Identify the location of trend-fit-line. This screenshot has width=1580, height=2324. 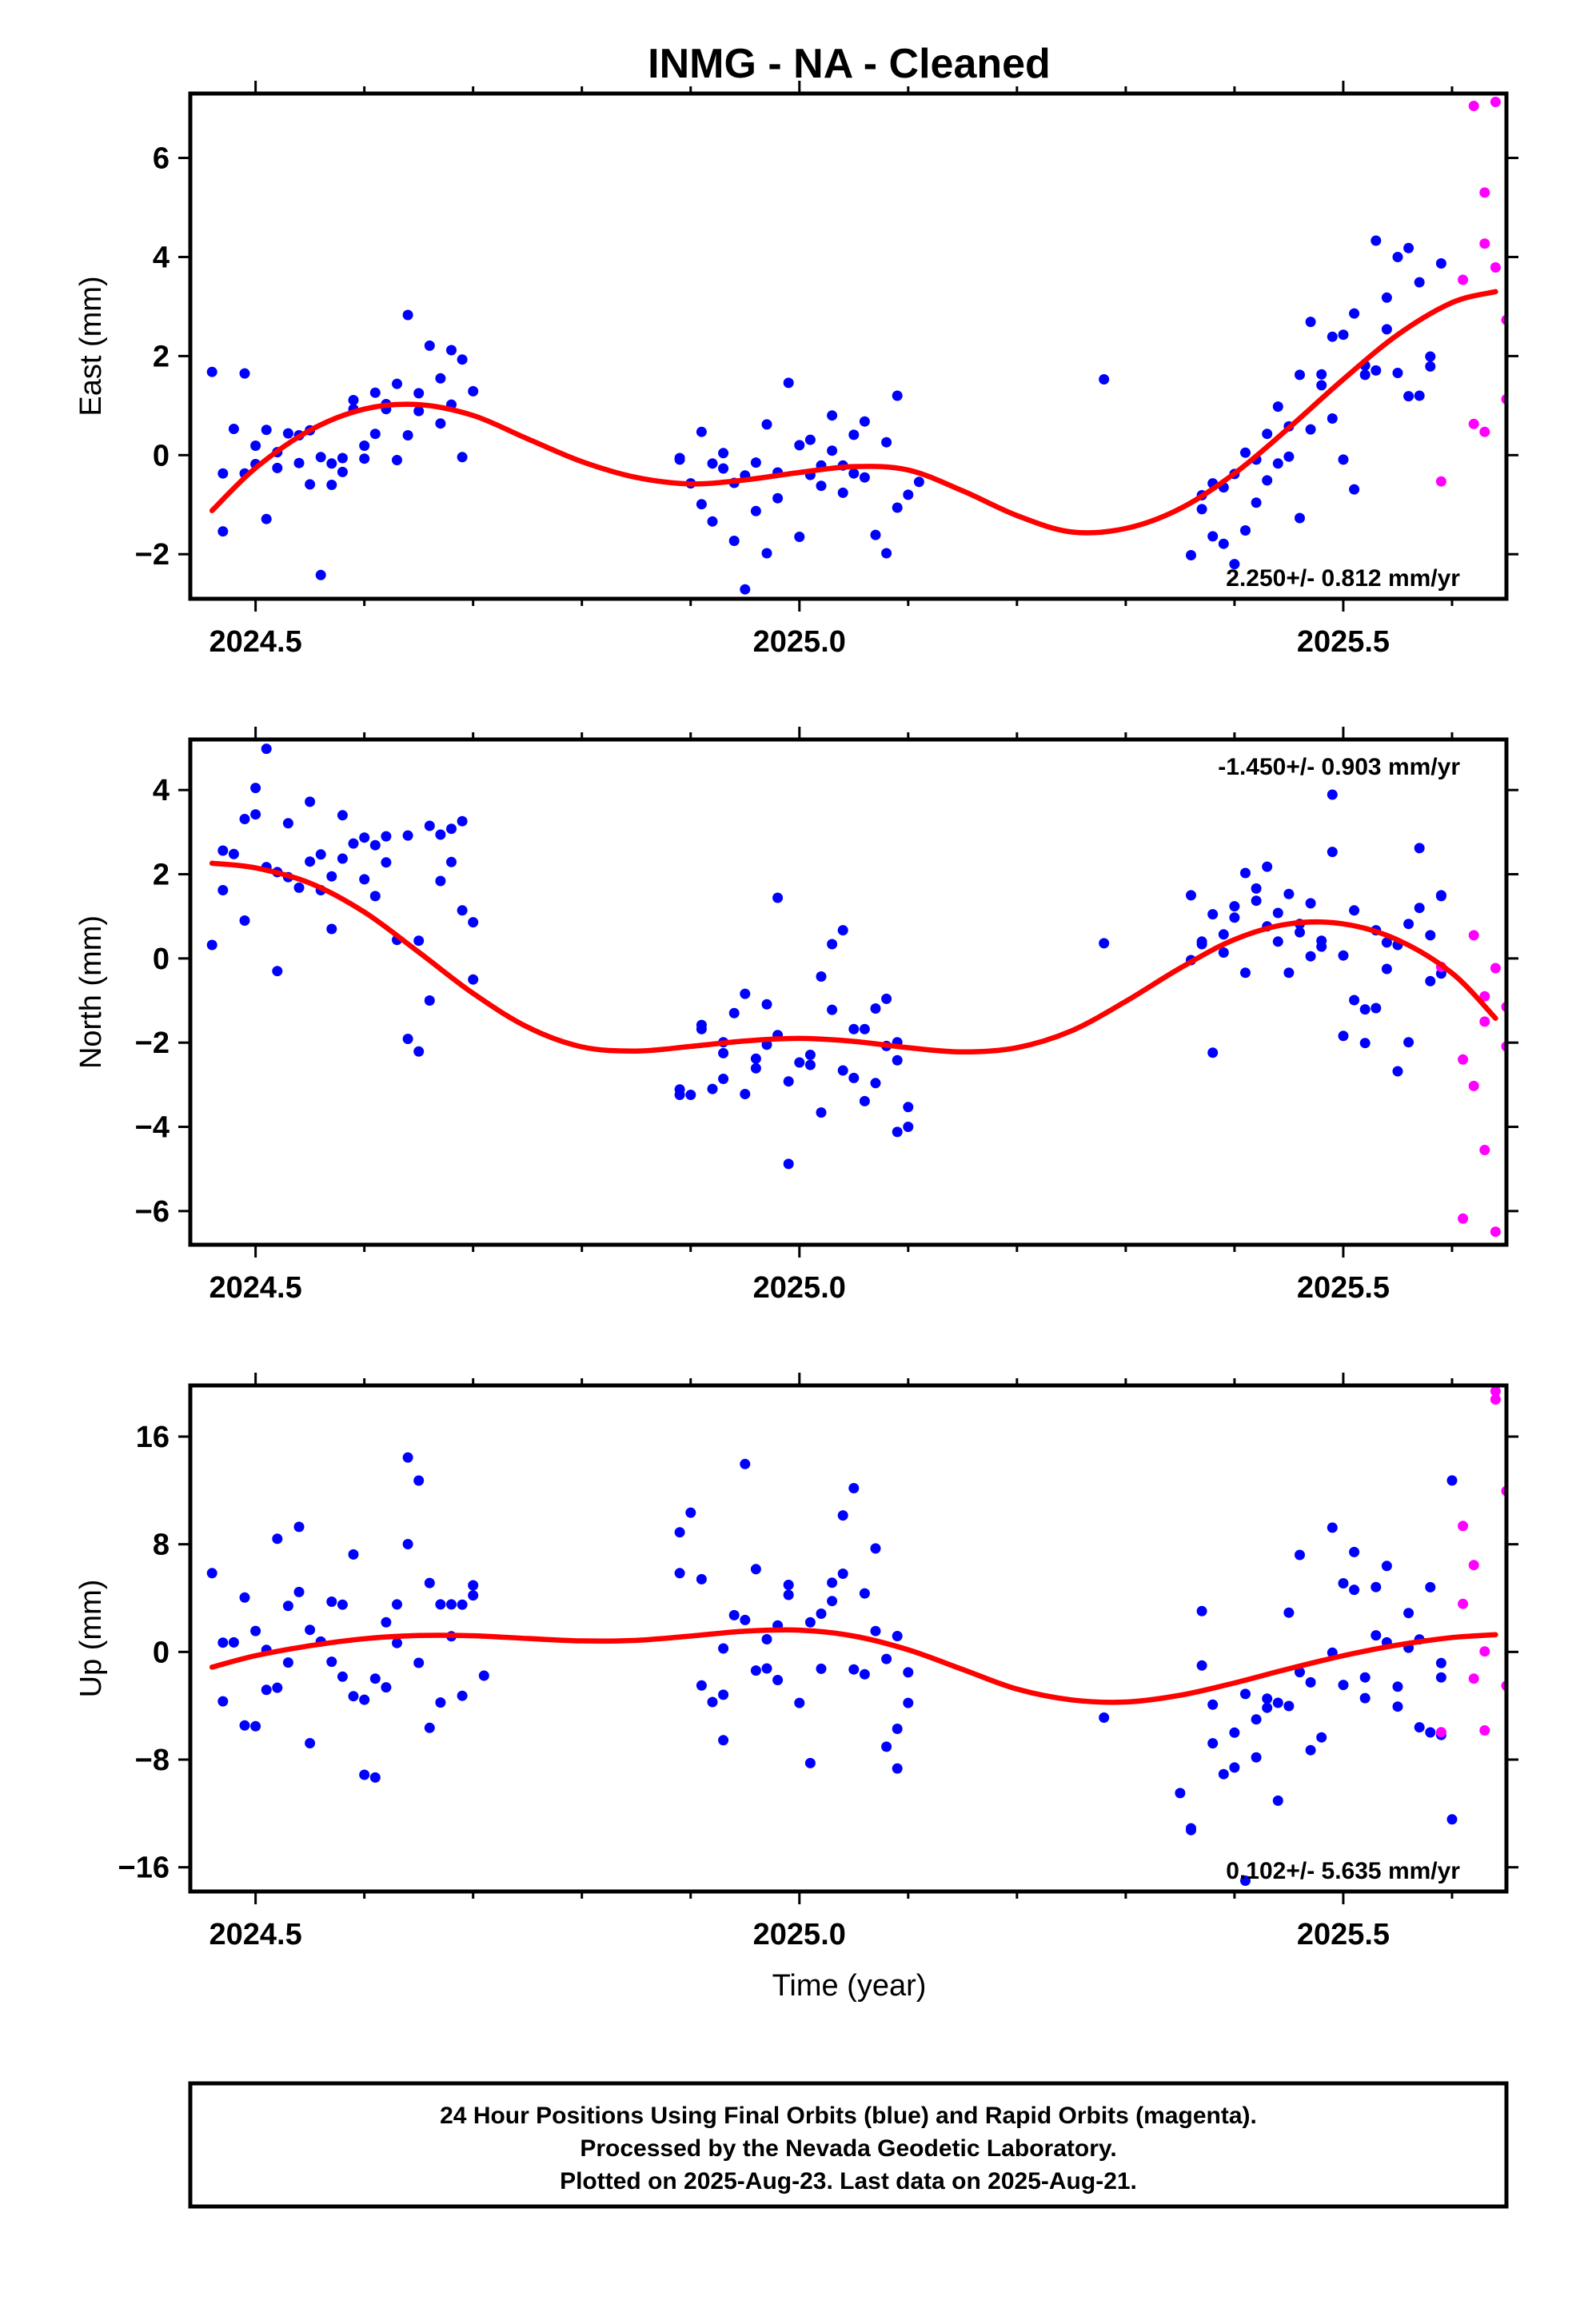
(854, 1666).